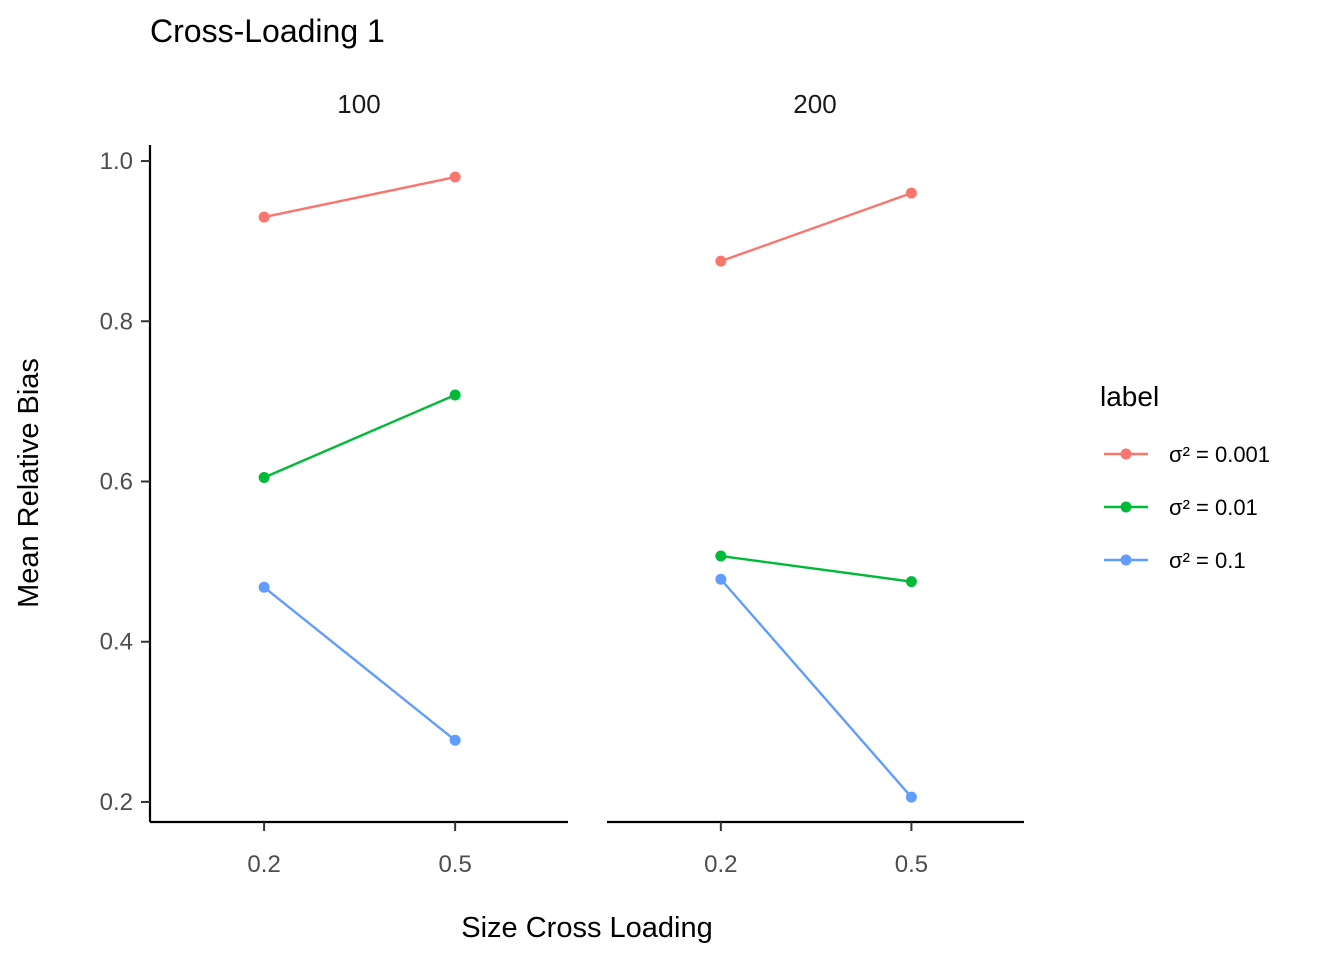 The width and height of the screenshot is (1344, 960). Describe the element at coordinates (267, 31) in the screenshot. I see `chart-title: Cross-Loading 1` at that location.